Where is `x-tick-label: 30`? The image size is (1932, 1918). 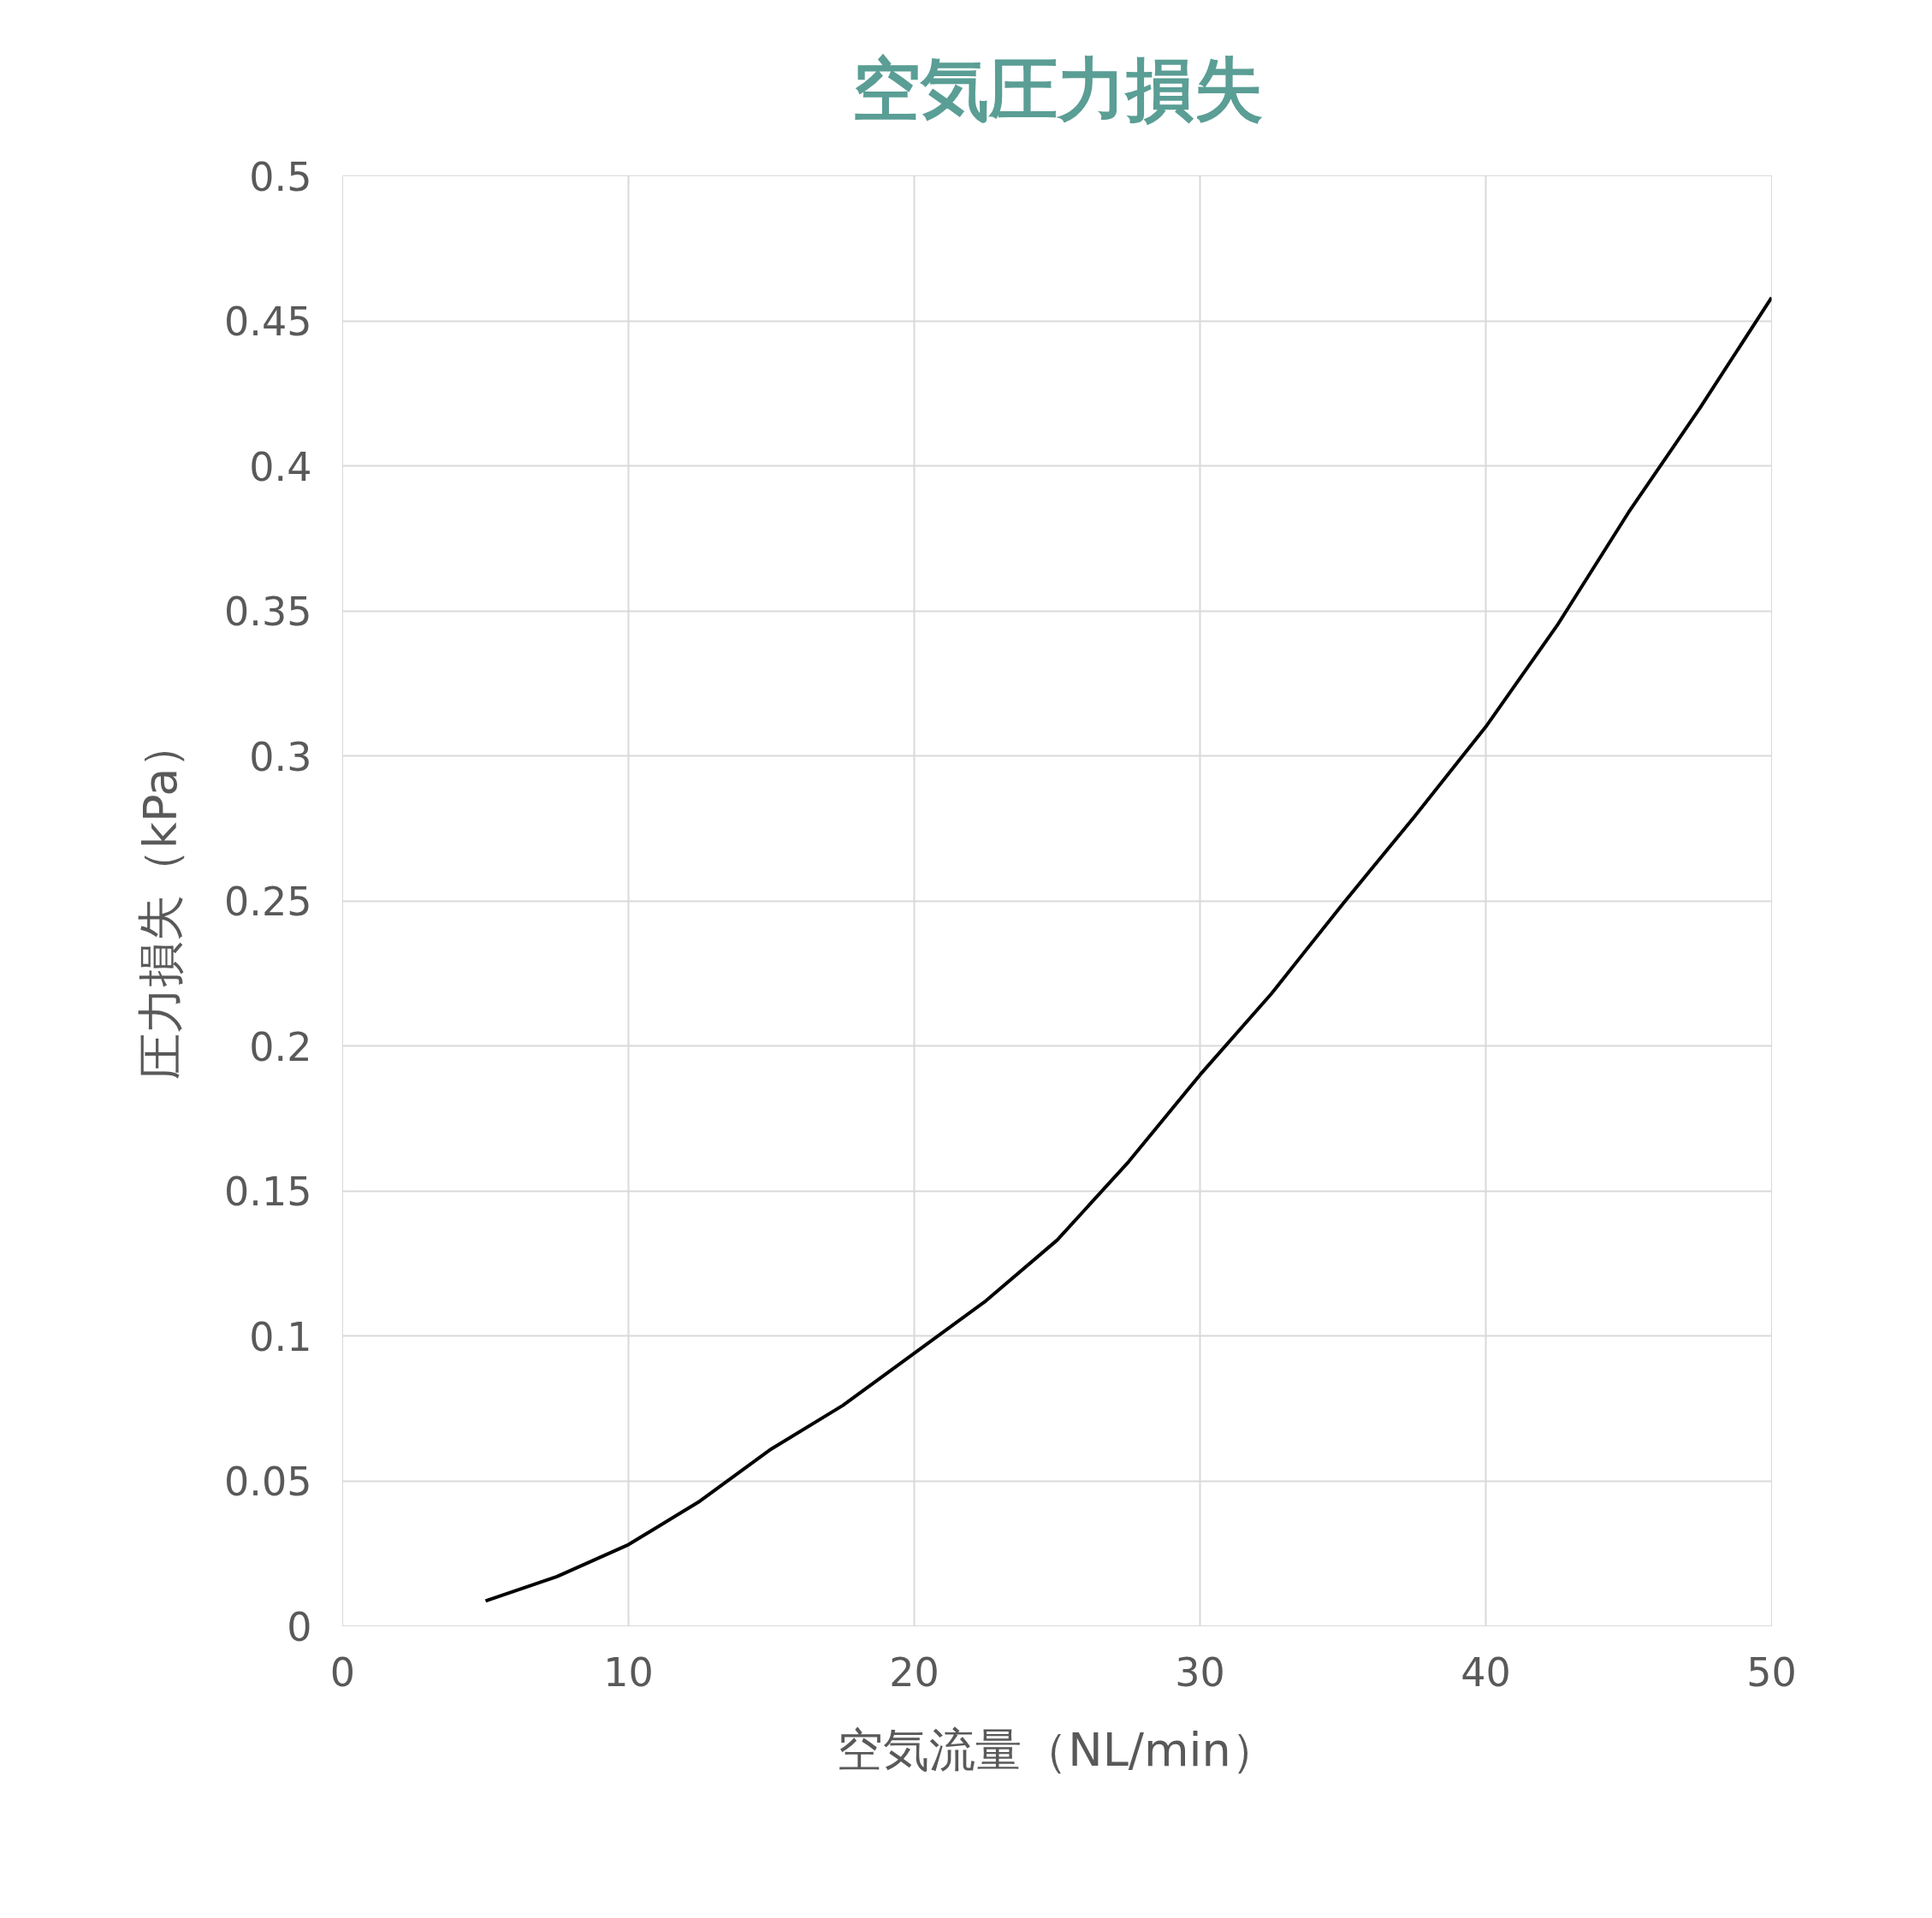 x-tick-label: 30 is located at coordinates (1200, 1672).